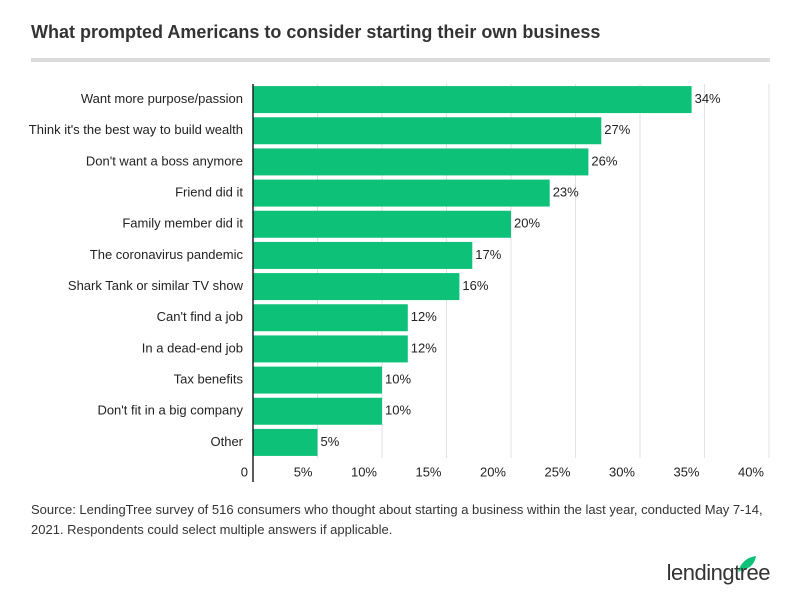  I want to click on x-tick-label: 20%, so click(493, 471).